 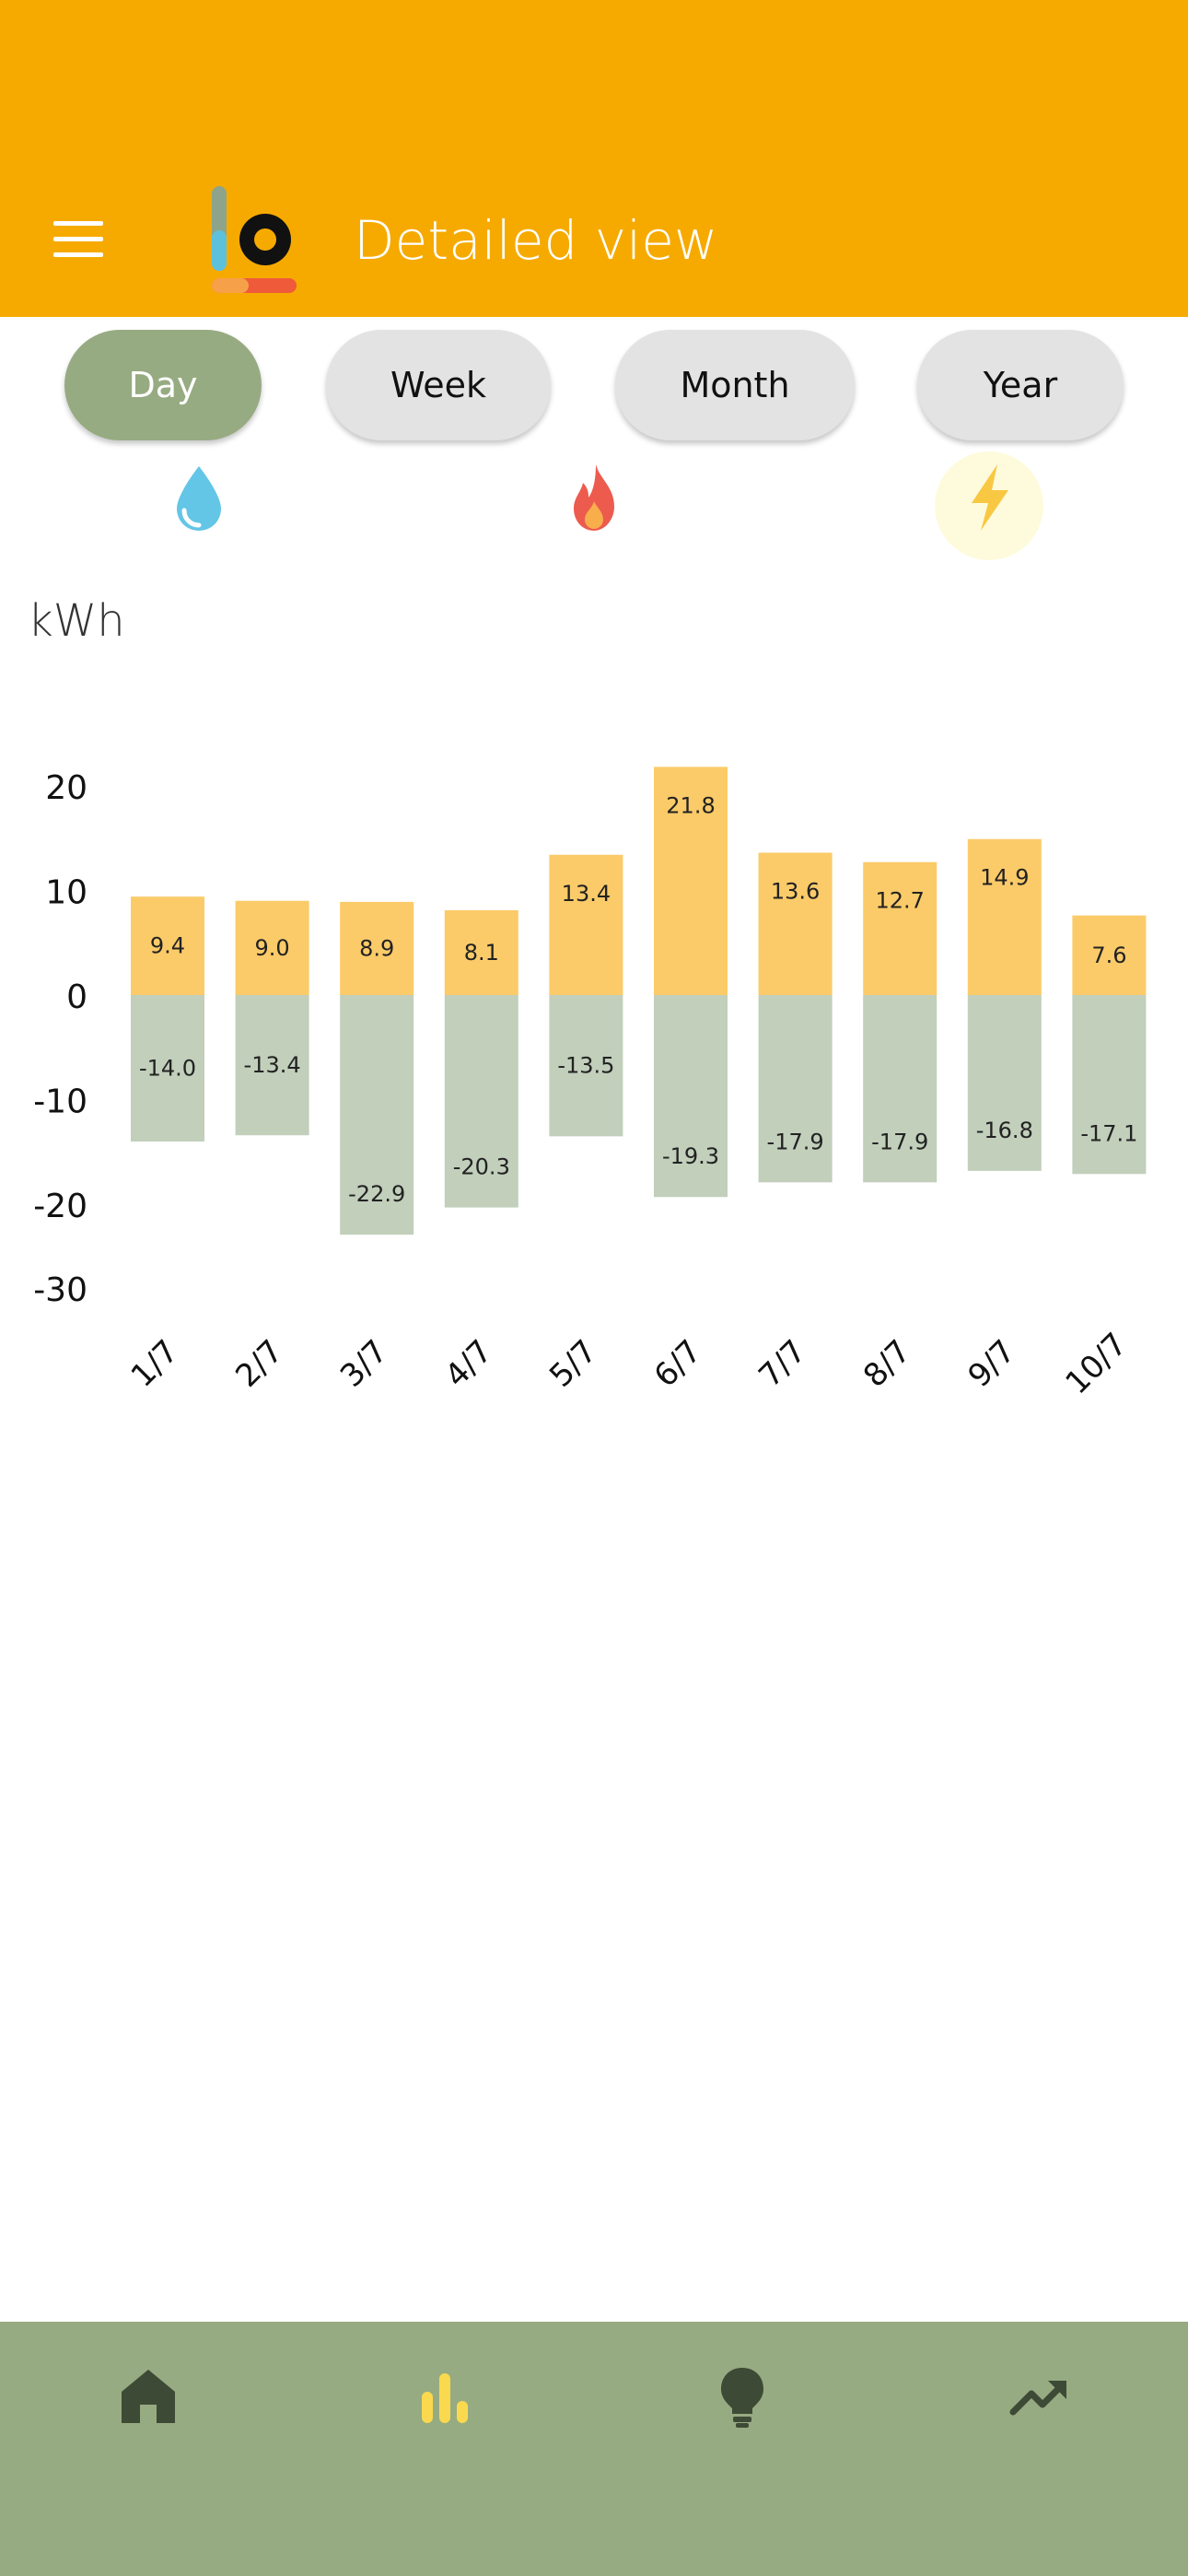 I want to click on bar-value-label: -20.3, so click(x=482, y=1167).